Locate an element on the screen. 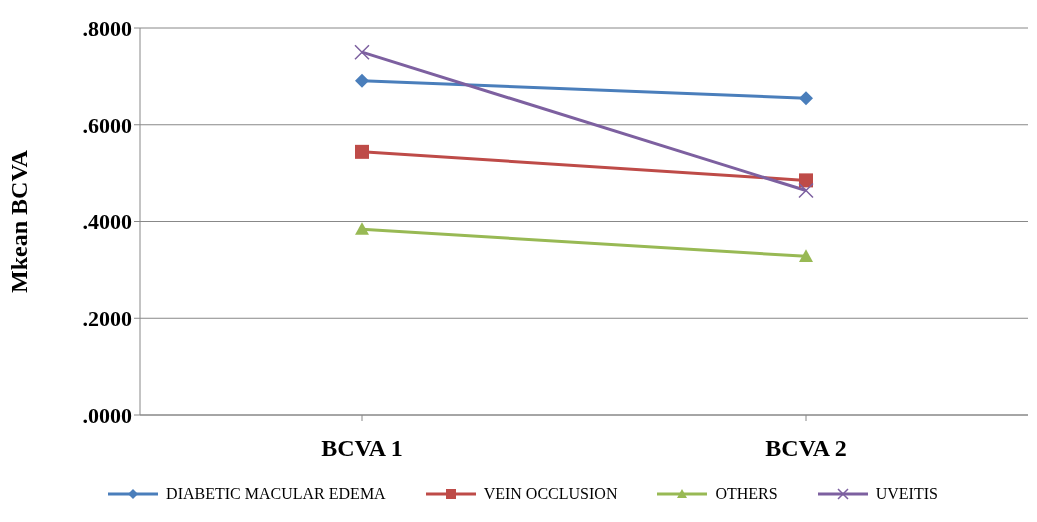 The height and width of the screenshot is (522, 1037). legend-label: DIABETIC MACULAR EDEMA is located at coordinates (276, 494).